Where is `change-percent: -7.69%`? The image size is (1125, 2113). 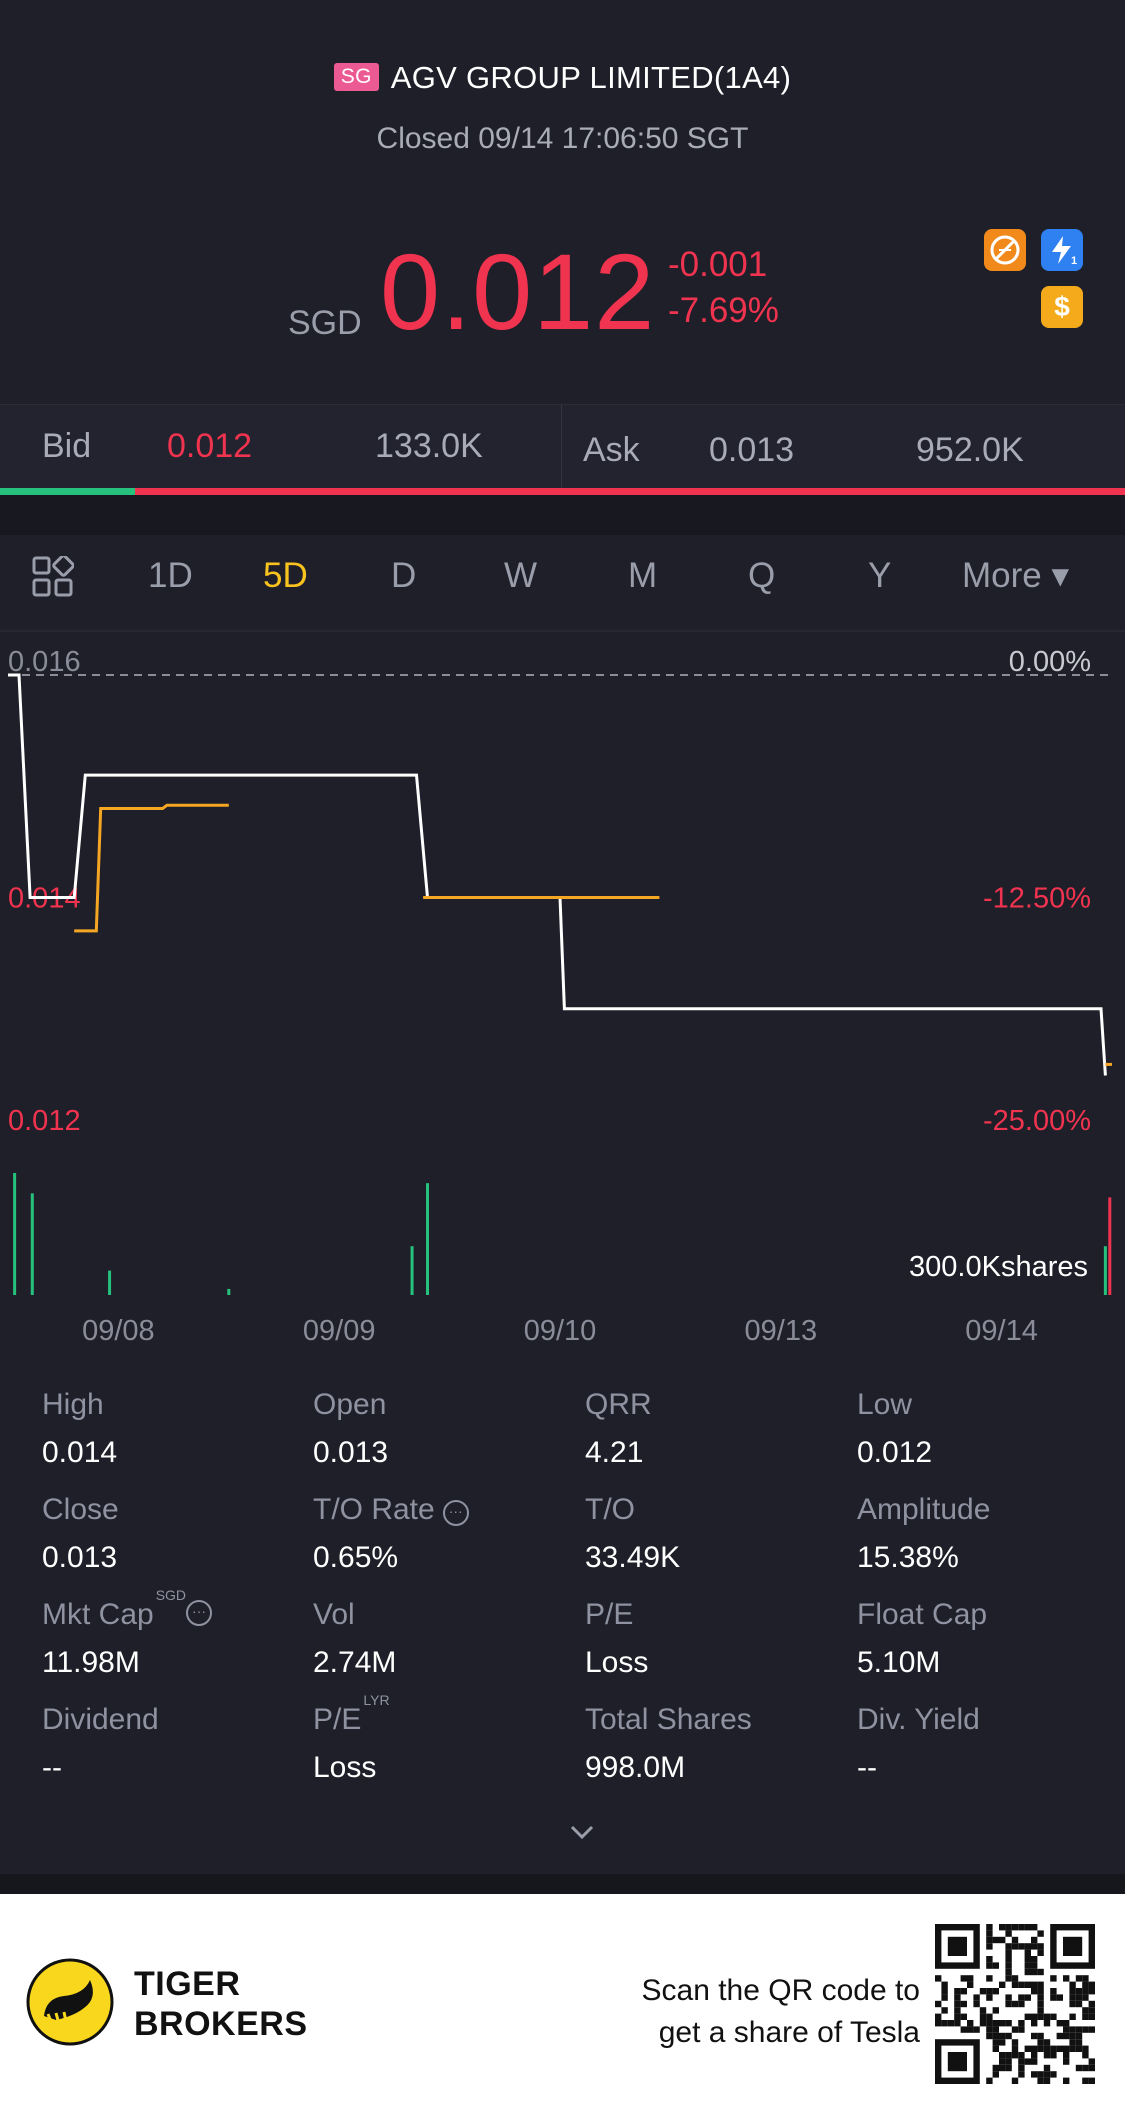
change-percent: -7.69% is located at coordinates (723, 310).